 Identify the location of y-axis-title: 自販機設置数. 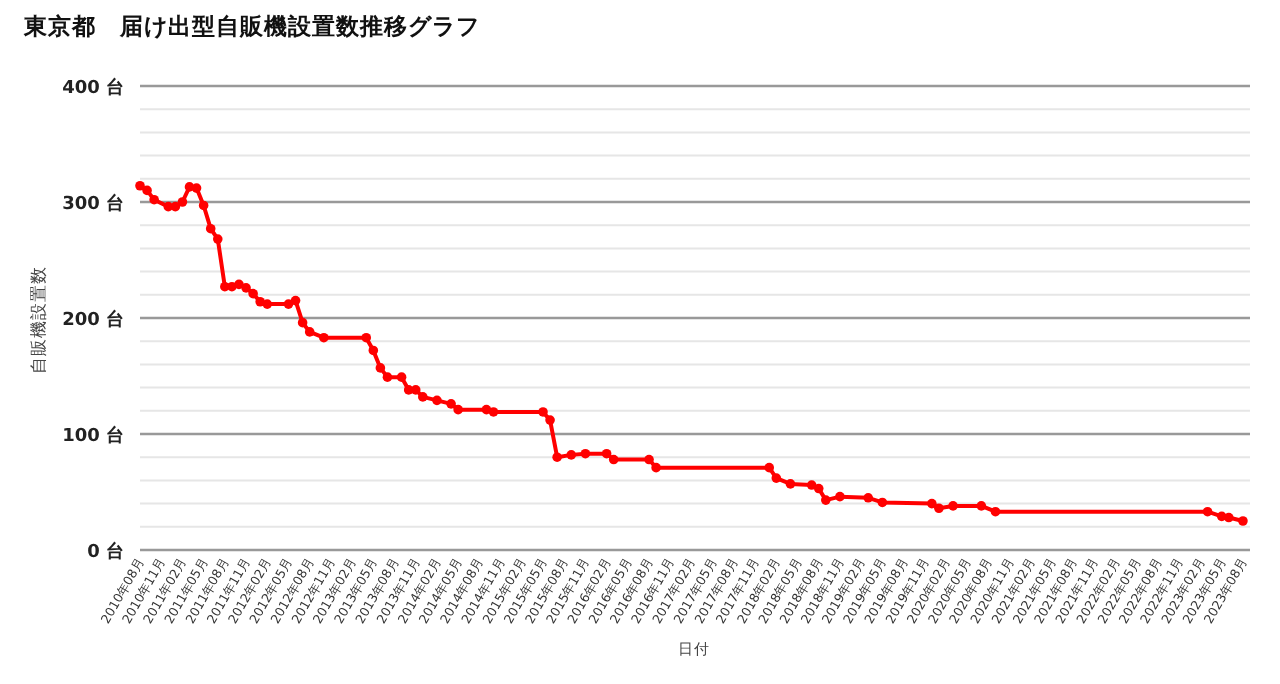
(39, 320).